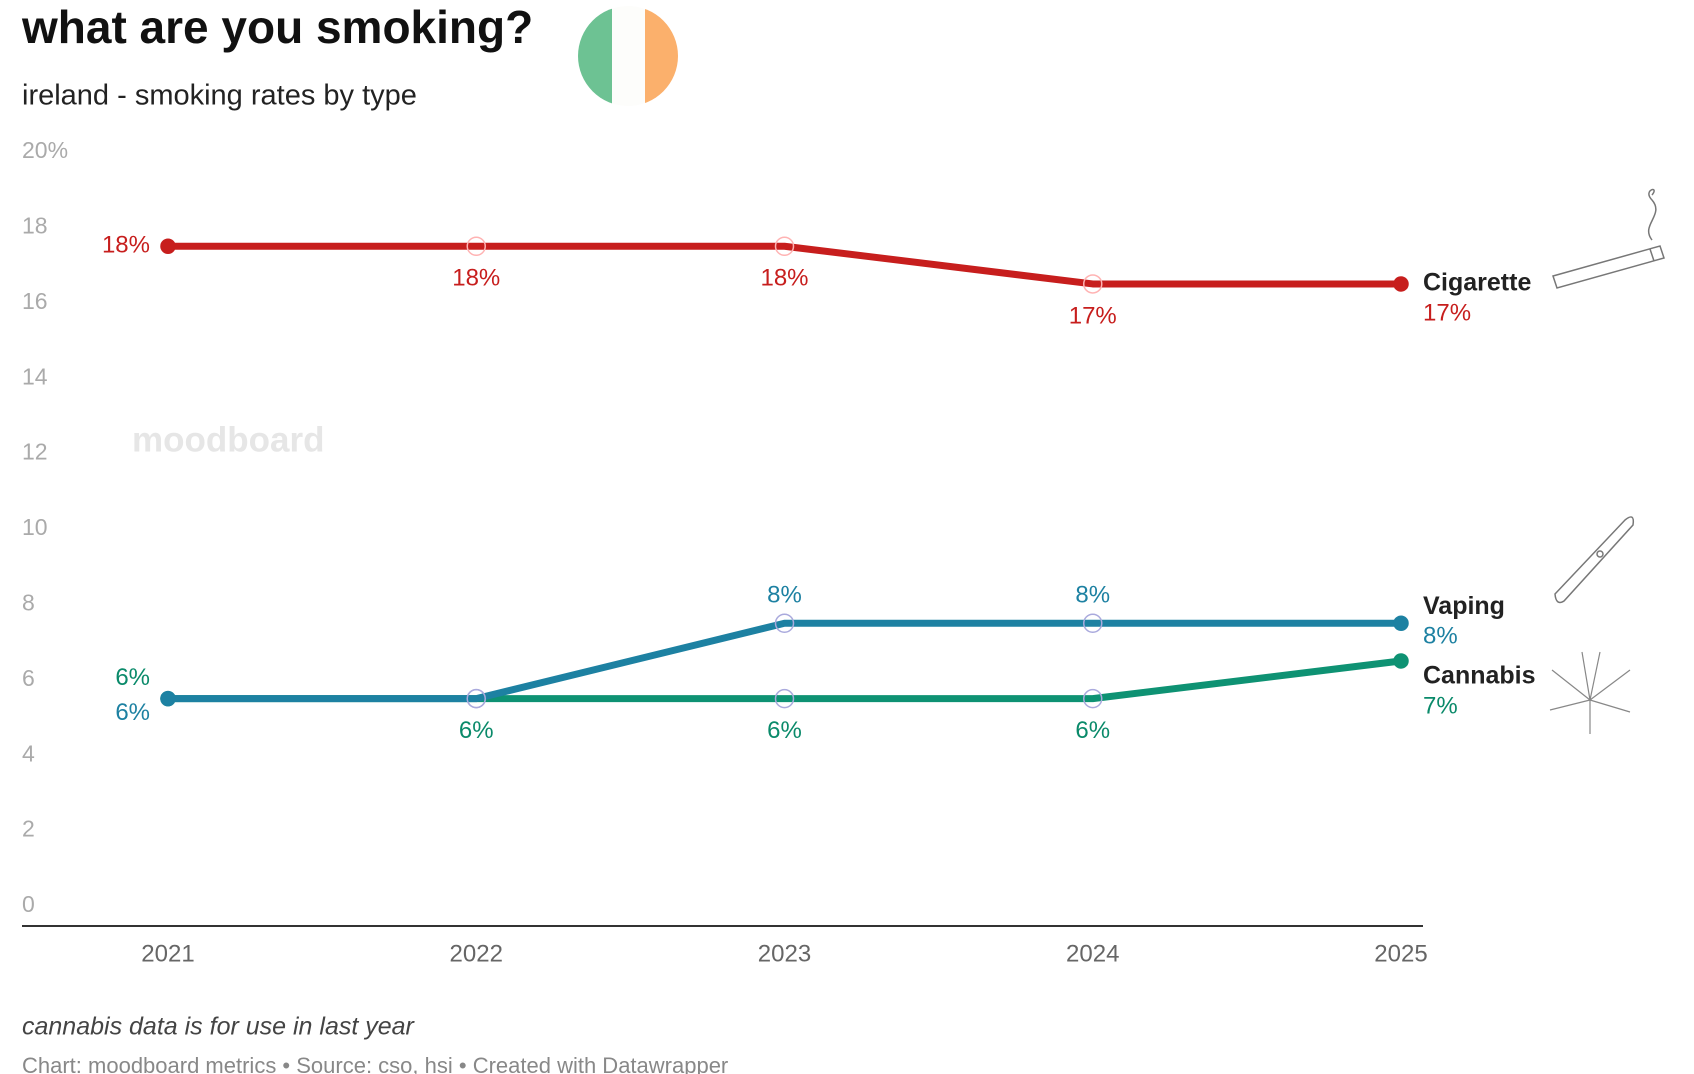  Describe the element at coordinates (1608, 238) in the screenshot. I see `cigarette-icon` at that location.